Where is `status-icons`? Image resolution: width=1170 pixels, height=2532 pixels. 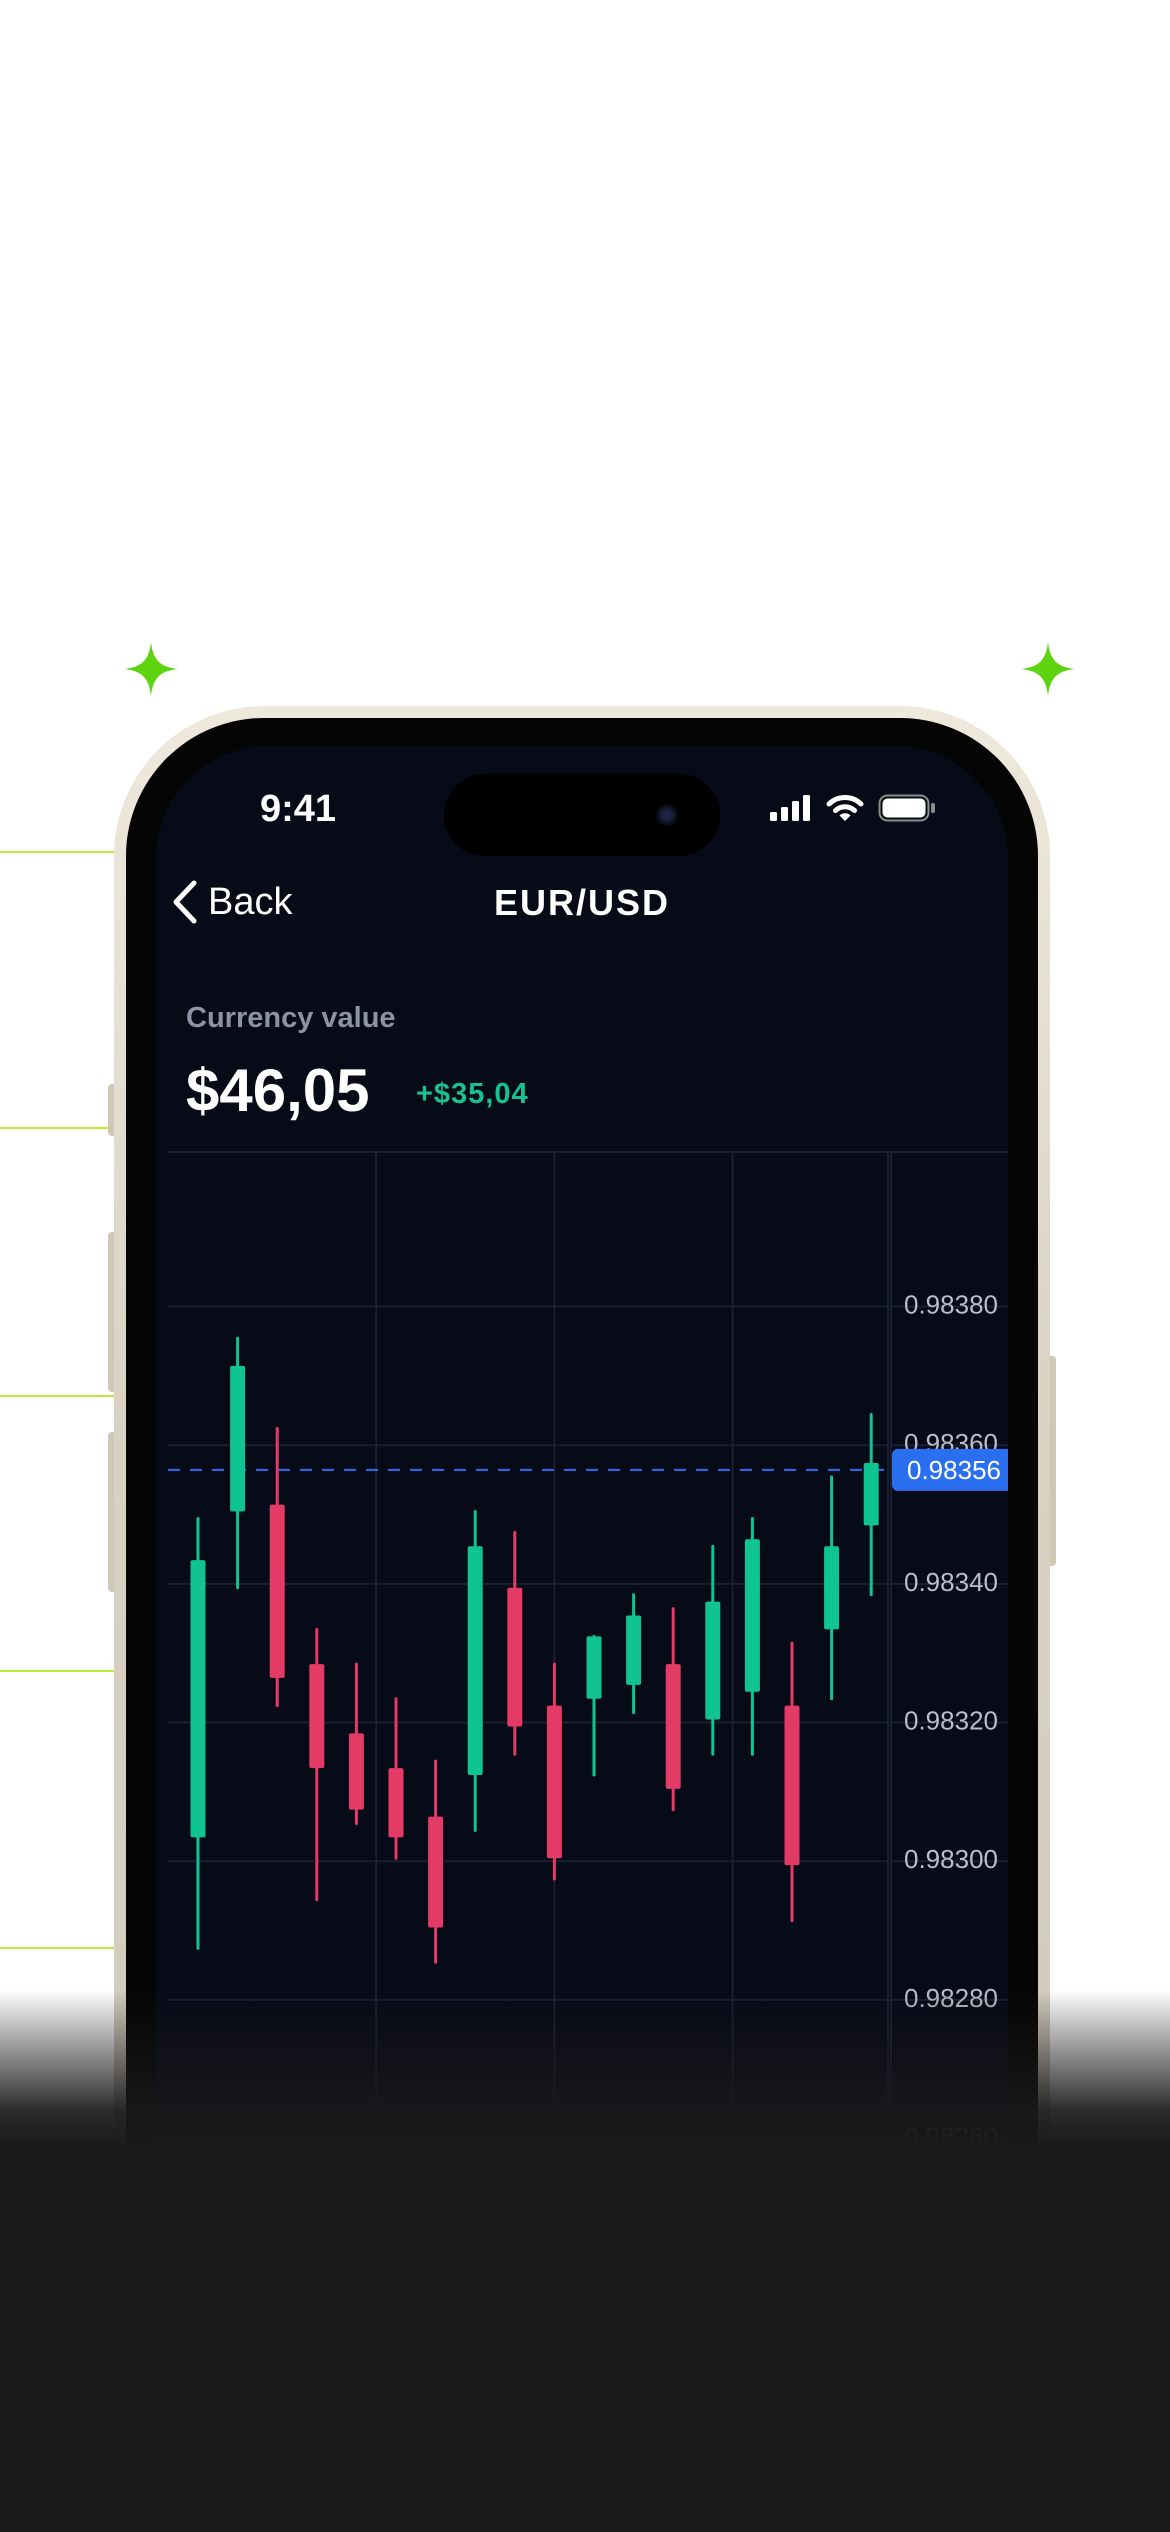 status-icons is located at coordinates (853, 808).